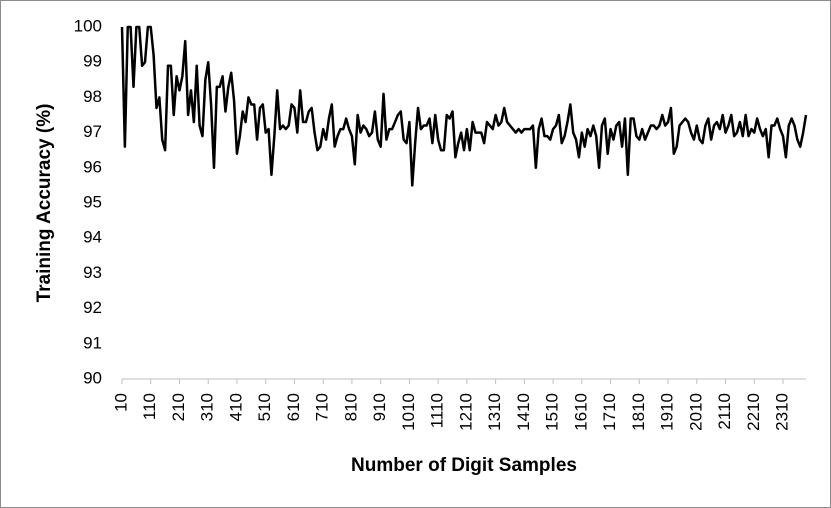  What do you see at coordinates (120, 402) in the screenshot?
I see `x-tick-label: 10` at bounding box center [120, 402].